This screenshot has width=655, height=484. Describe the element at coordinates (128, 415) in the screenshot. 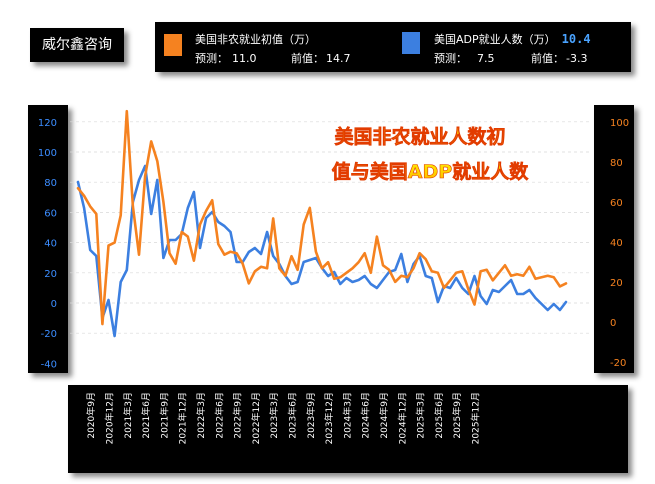

I see `x-tick-label: 2021年3月` at that location.